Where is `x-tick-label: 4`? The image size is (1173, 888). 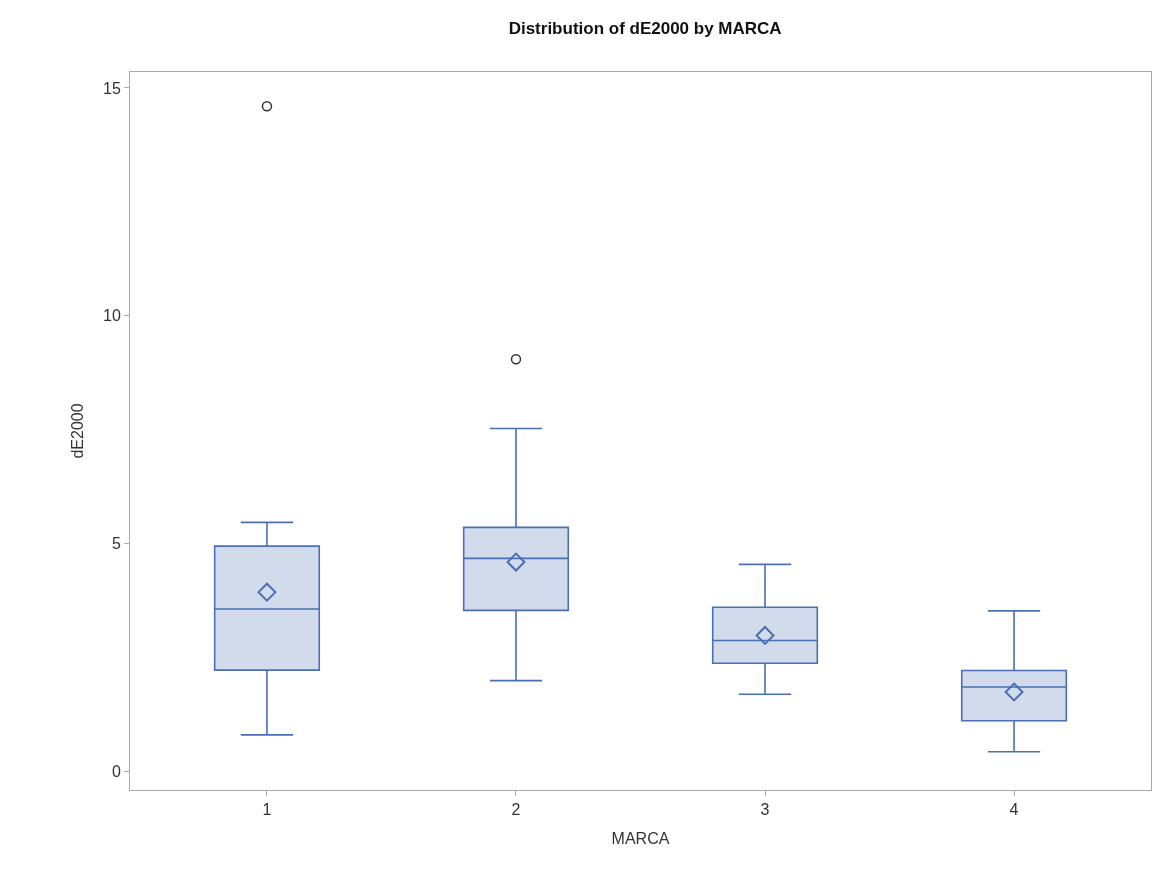
x-tick-label: 4 is located at coordinates (1014, 810).